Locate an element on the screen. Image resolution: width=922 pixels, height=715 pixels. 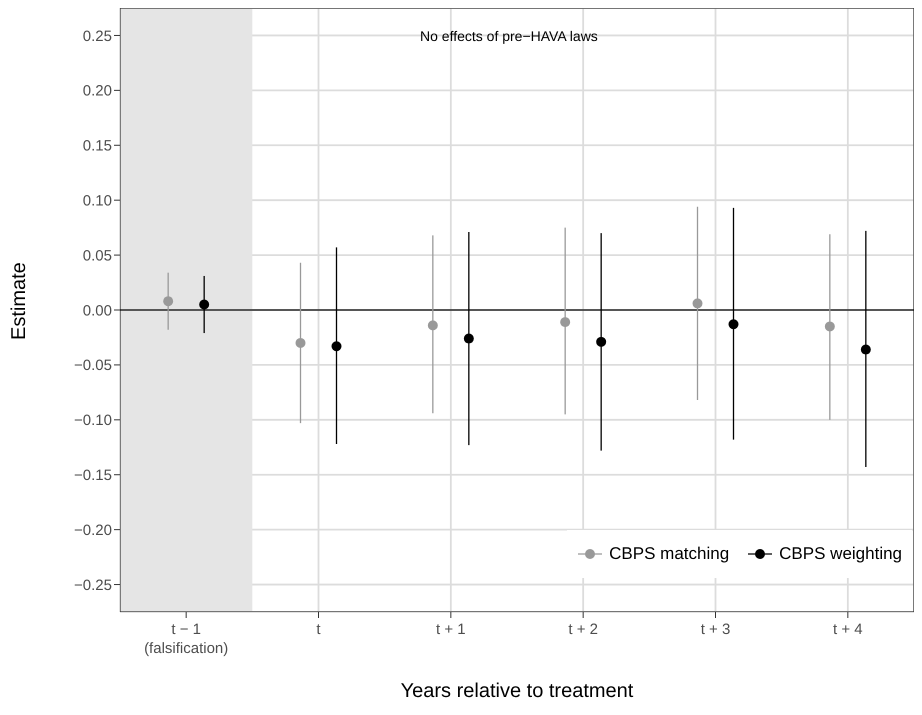
x-tick-label: t − 1 (falsification) is located at coordinates (186, 639).